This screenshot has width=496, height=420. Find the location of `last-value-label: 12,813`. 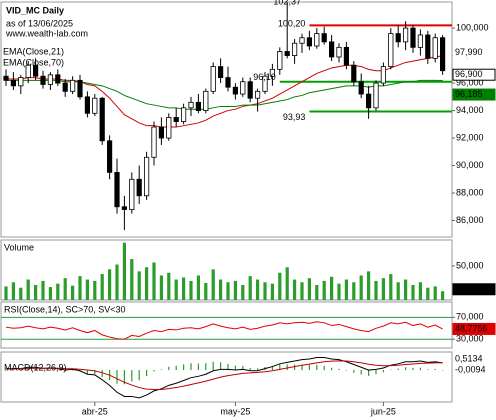

last-value-label: 12,813 is located at coordinates (469, 289).